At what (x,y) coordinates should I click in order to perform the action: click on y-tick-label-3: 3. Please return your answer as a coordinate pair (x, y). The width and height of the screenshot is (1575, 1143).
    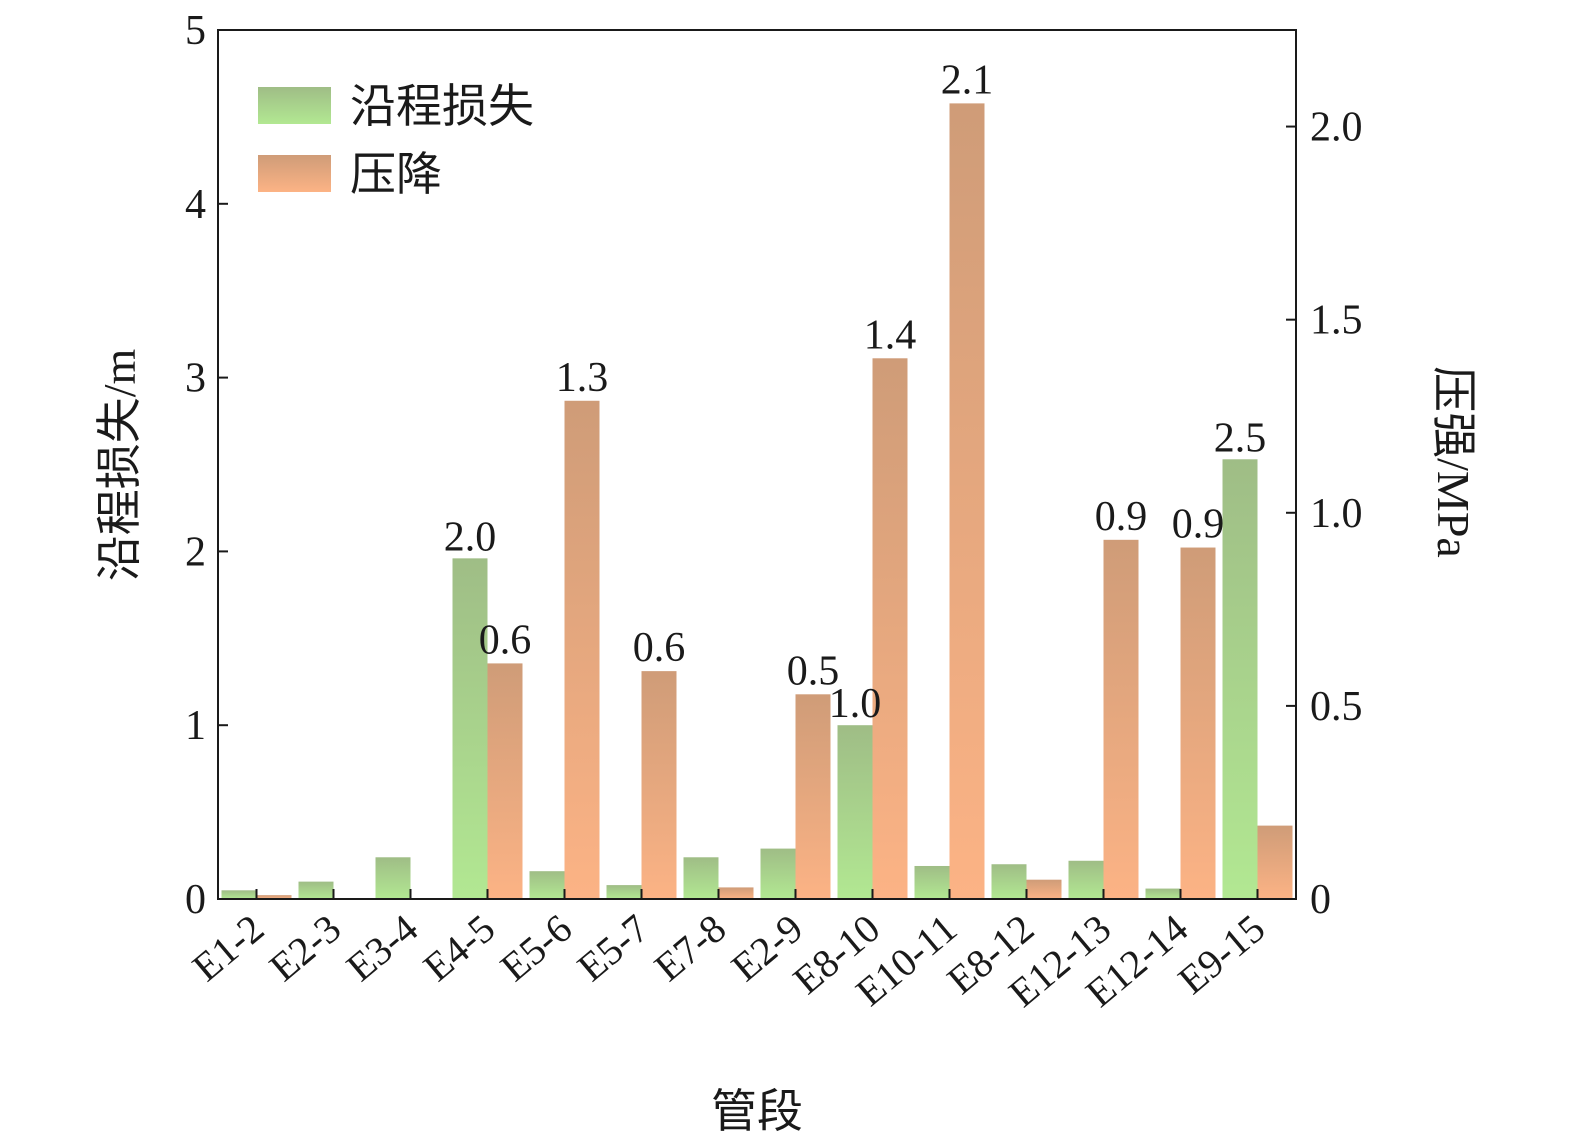
    Looking at the image, I should click on (195, 379).